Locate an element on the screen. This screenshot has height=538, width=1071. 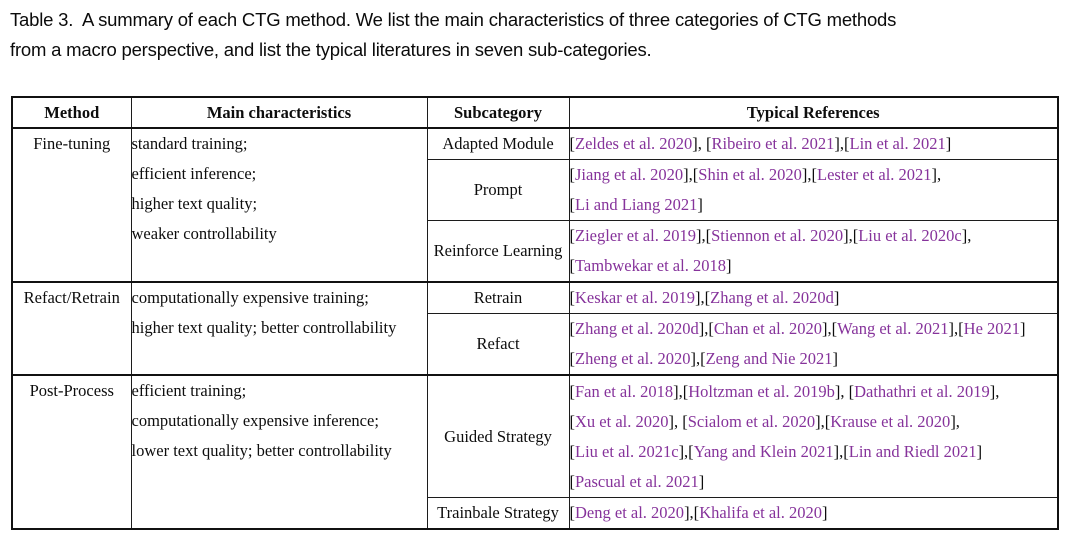
citation-link: He 2021 is located at coordinates (992, 328).